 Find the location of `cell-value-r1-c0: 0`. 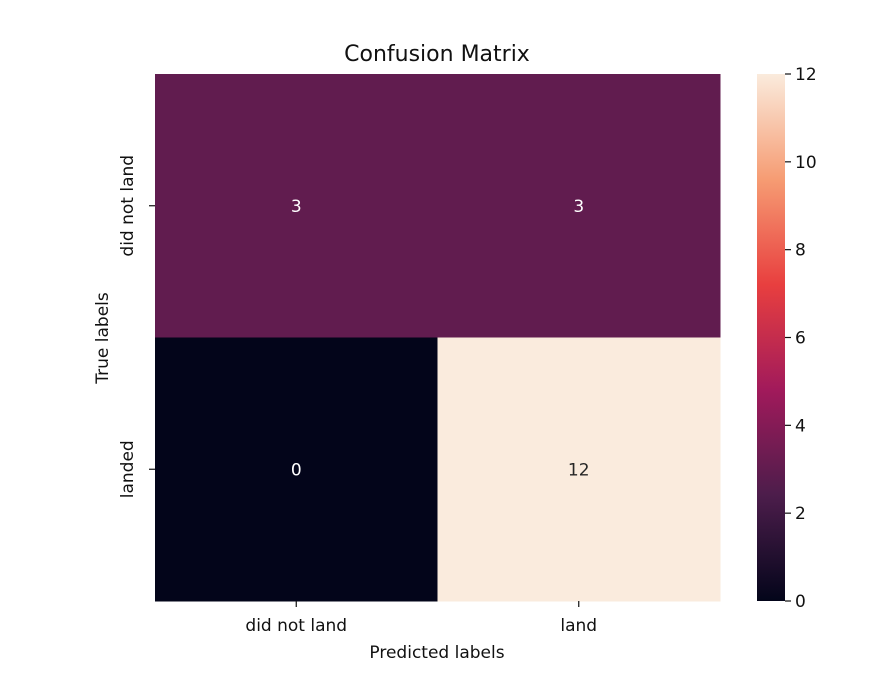

cell-value-r1-c0: 0 is located at coordinates (296, 470).